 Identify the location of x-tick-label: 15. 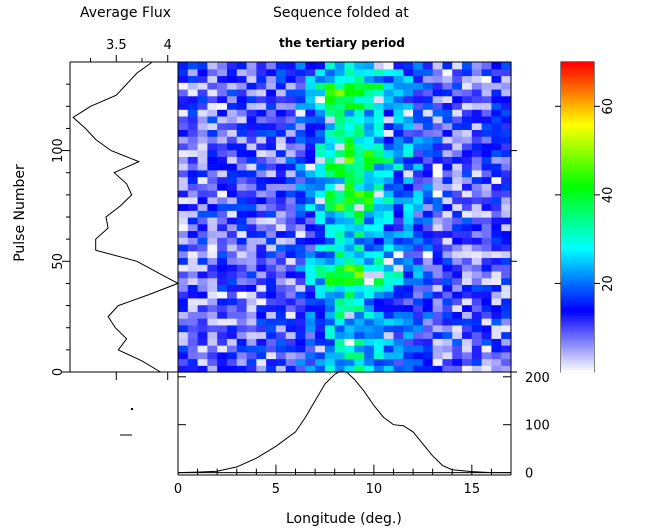
(472, 489).